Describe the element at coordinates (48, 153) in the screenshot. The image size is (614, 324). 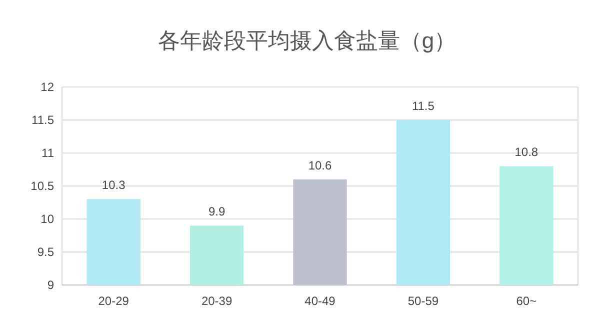
I see `y-tick-label: 11` at that location.